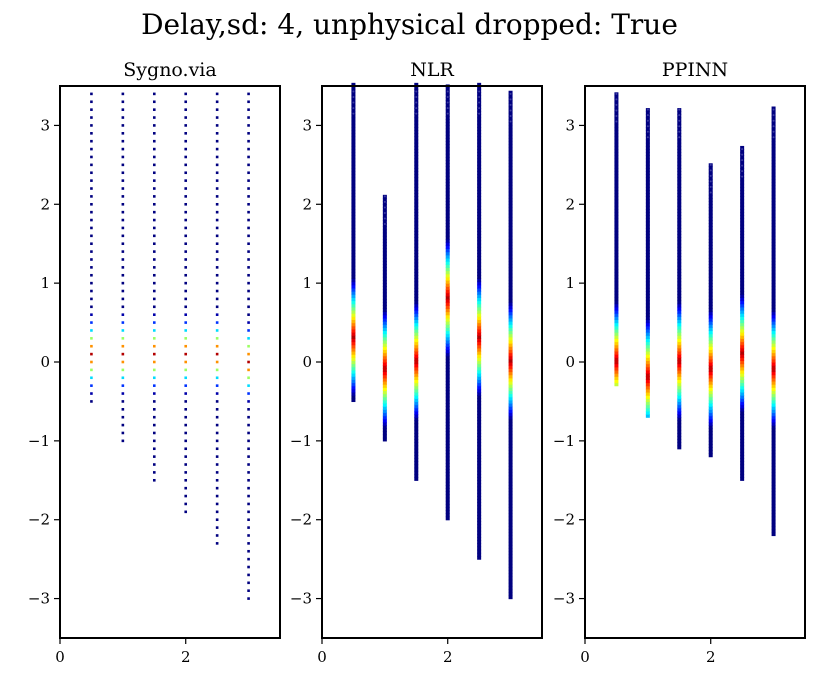 The width and height of the screenshot is (819, 689). Describe the element at coordinates (186, 657) in the screenshot. I see `x-tick-label: 2` at that location.